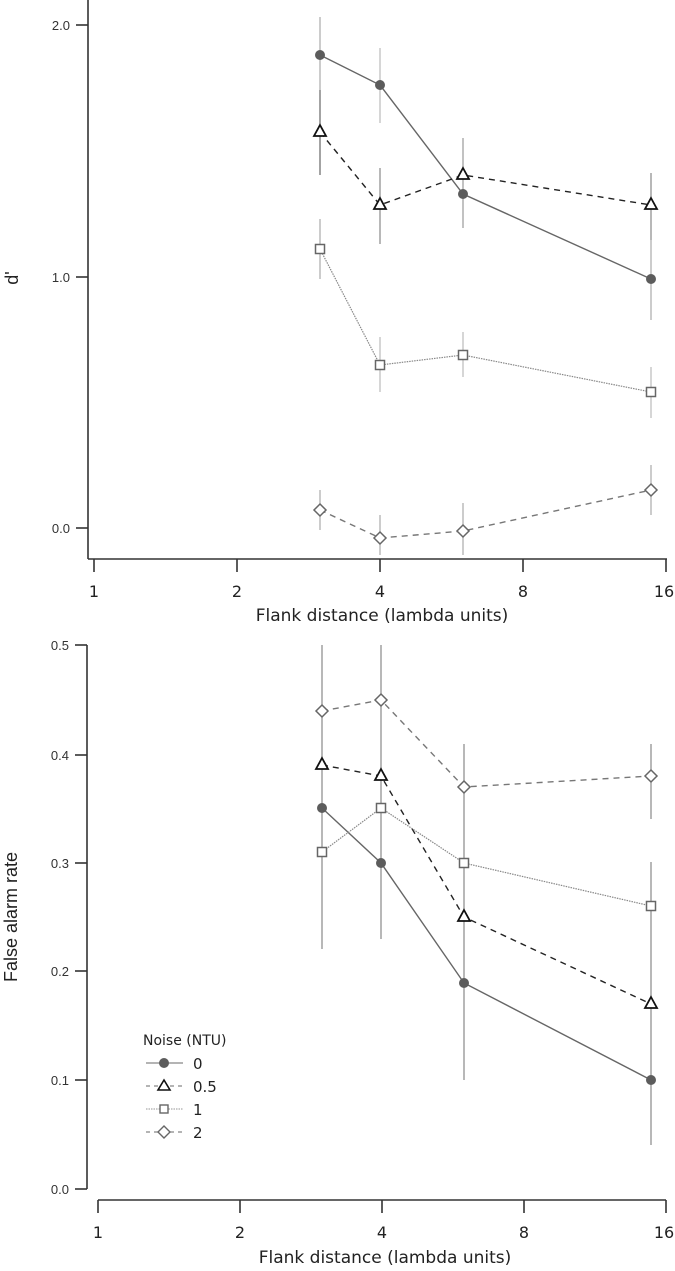 This screenshot has width=675, height=1271. I want to click on bottom-series-1-line, so click(486, 857).